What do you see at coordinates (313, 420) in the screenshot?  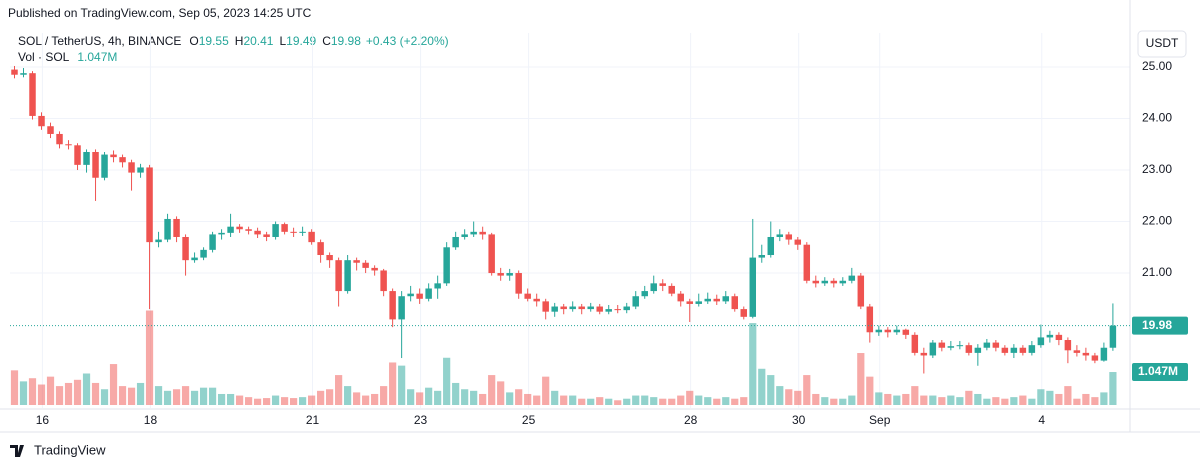 I see `x-tick-label: 21` at bounding box center [313, 420].